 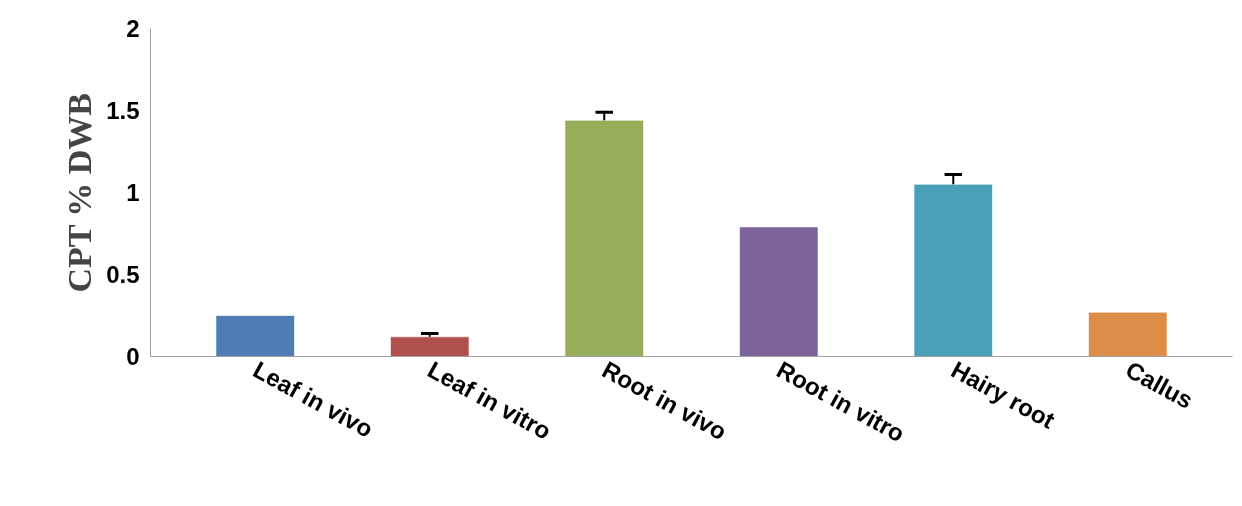 What do you see at coordinates (664, 400) in the screenshot?
I see `x-tick-label: Root in vivo` at bounding box center [664, 400].